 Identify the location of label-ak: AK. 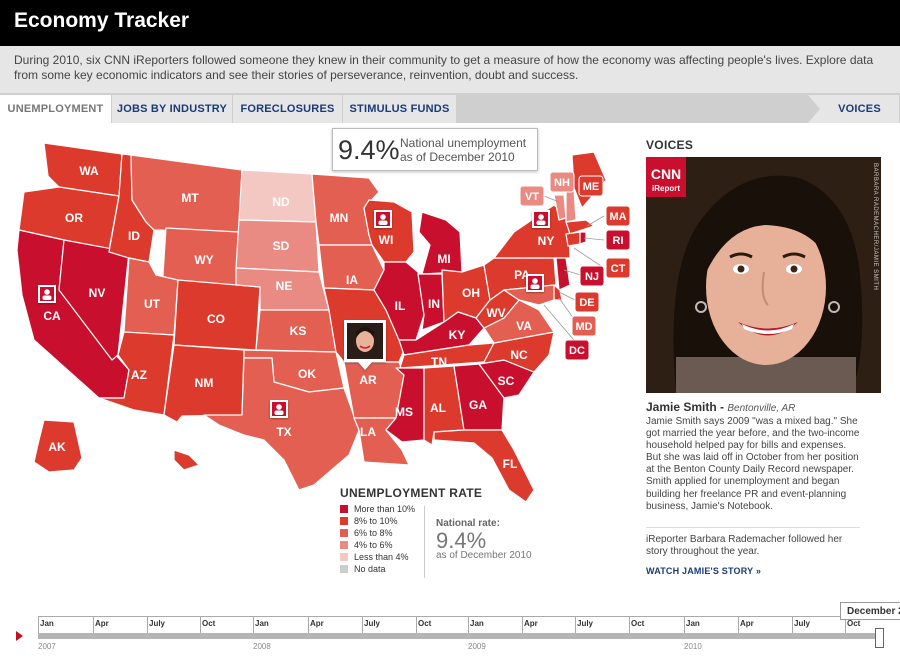
(57, 447).